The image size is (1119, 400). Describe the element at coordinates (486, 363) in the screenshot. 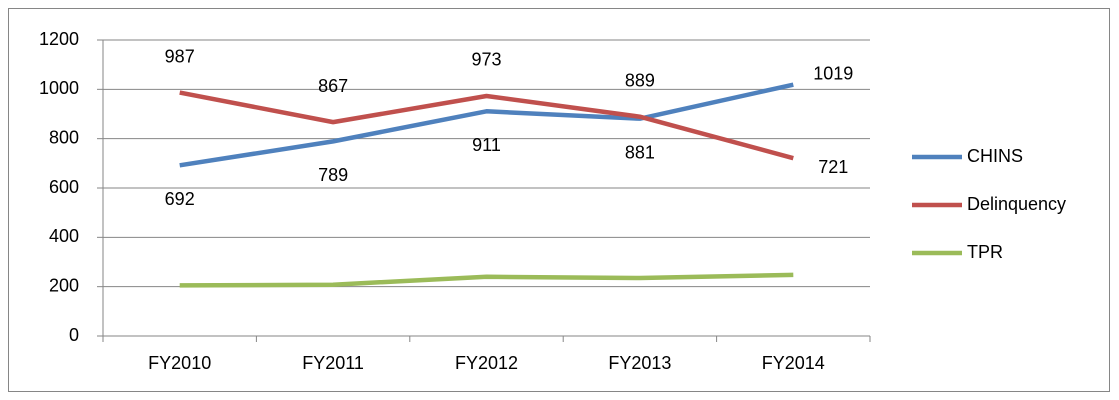

I see `x-tick-label: FY2012` at that location.